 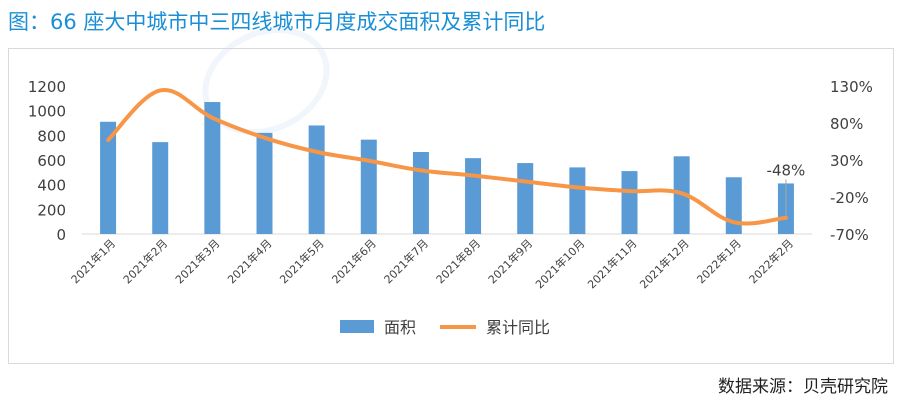 What do you see at coordinates (51, 161) in the screenshot?
I see `left-tick-label: 600` at bounding box center [51, 161].